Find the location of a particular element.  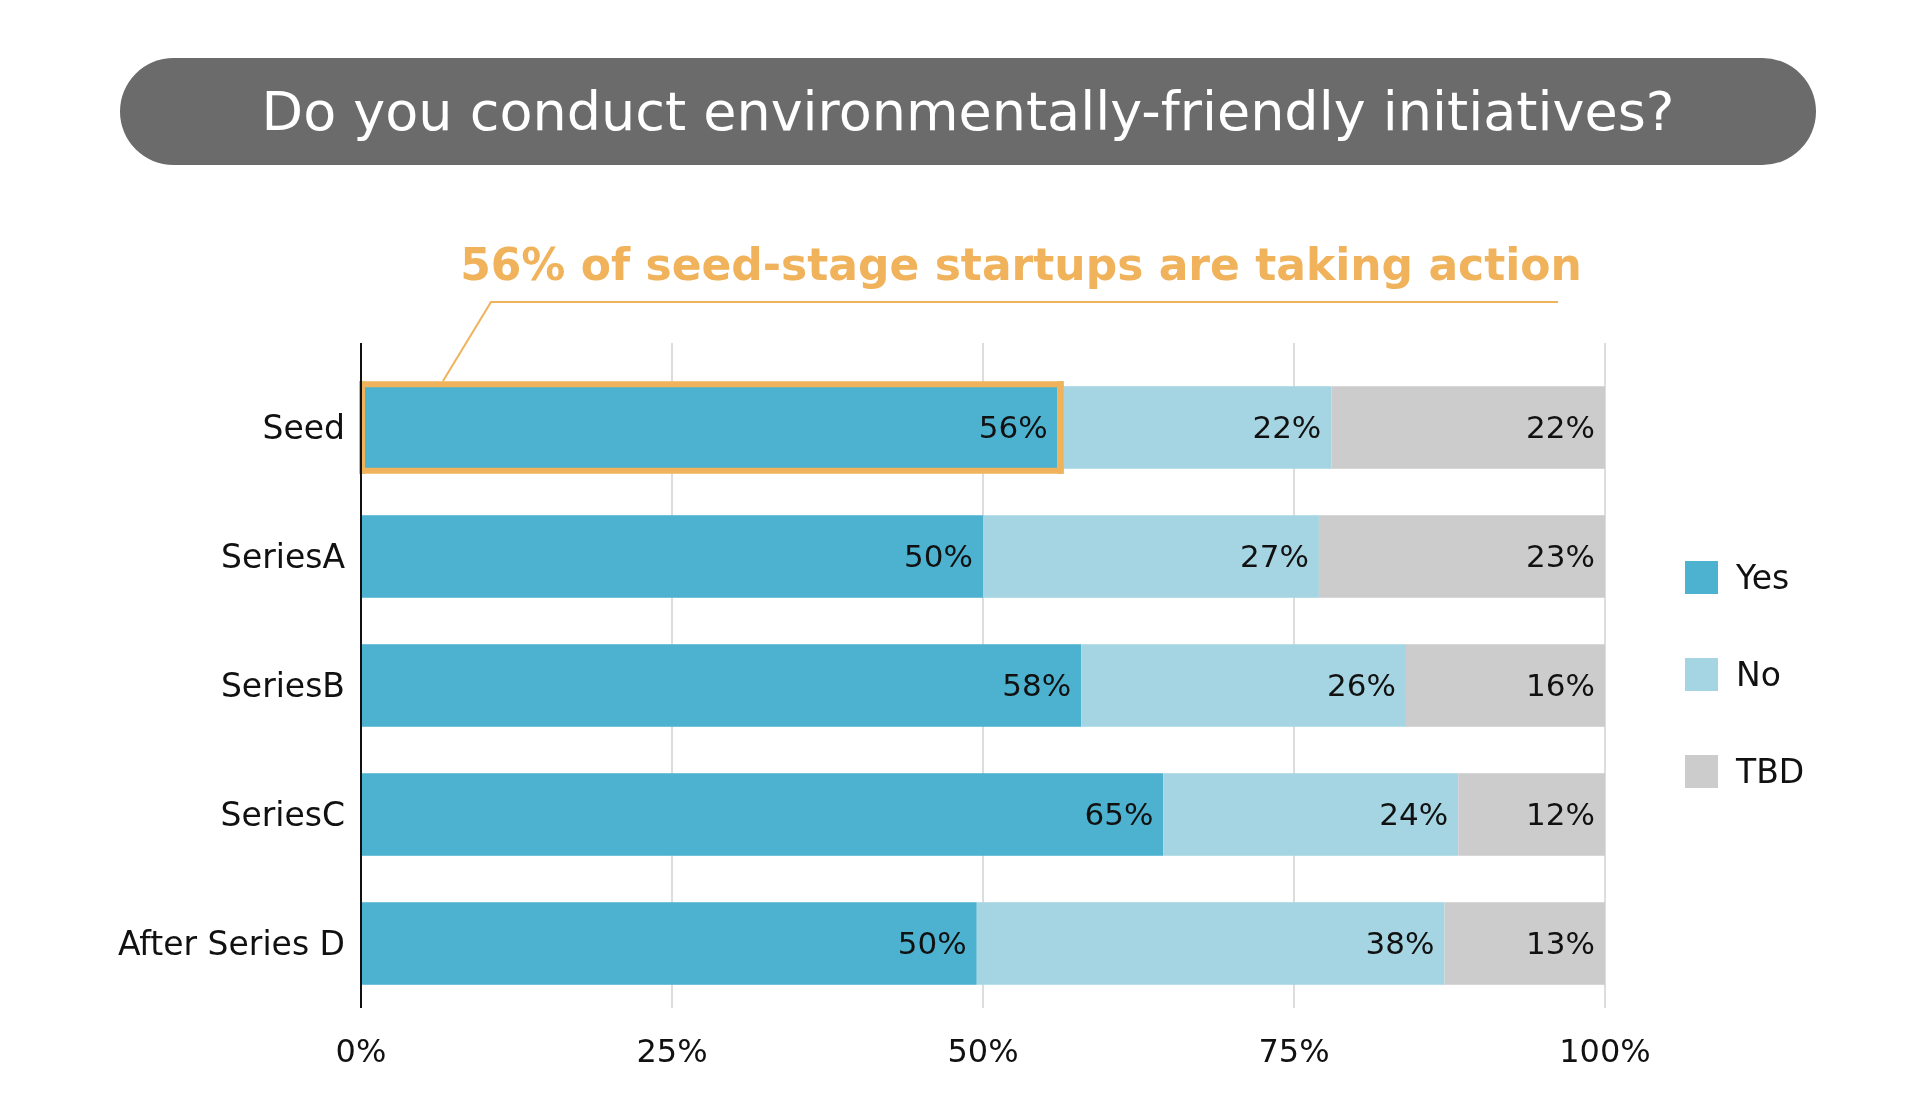

legend-label: No is located at coordinates (1758, 674).